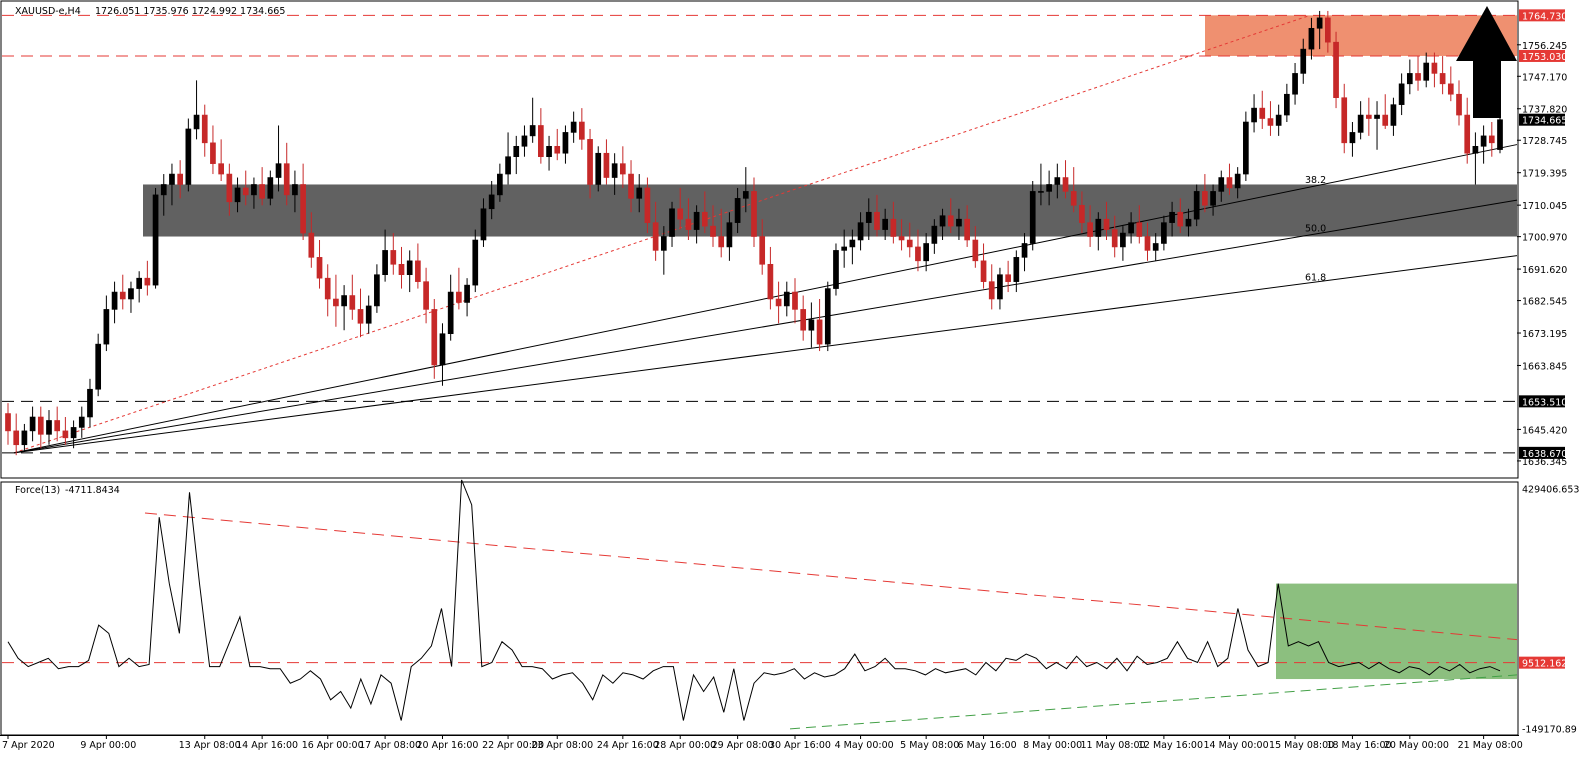 The image size is (1595, 757). I want to click on time-tick-label: 9 Apr 00:00, so click(108, 745).